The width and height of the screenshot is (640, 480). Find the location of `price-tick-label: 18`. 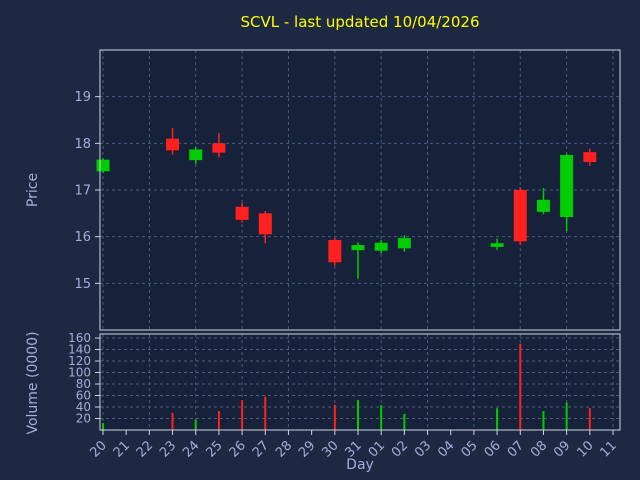

price-tick-label: 18 is located at coordinates (82, 144).